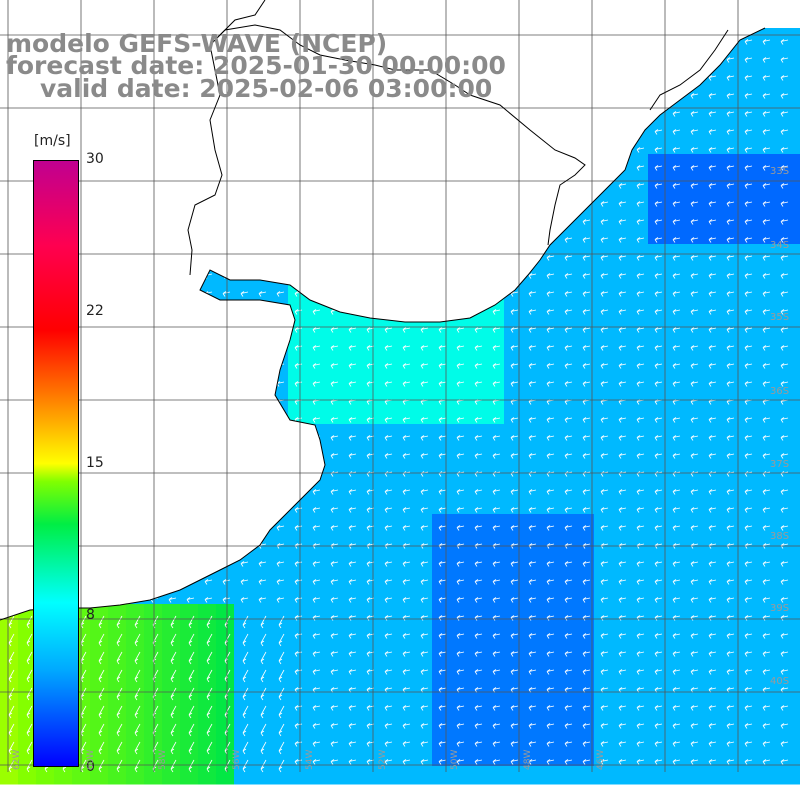  What do you see at coordinates (17, 759) in the screenshot?
I see `lon-label: 62W` at bounding box center [17, 759].